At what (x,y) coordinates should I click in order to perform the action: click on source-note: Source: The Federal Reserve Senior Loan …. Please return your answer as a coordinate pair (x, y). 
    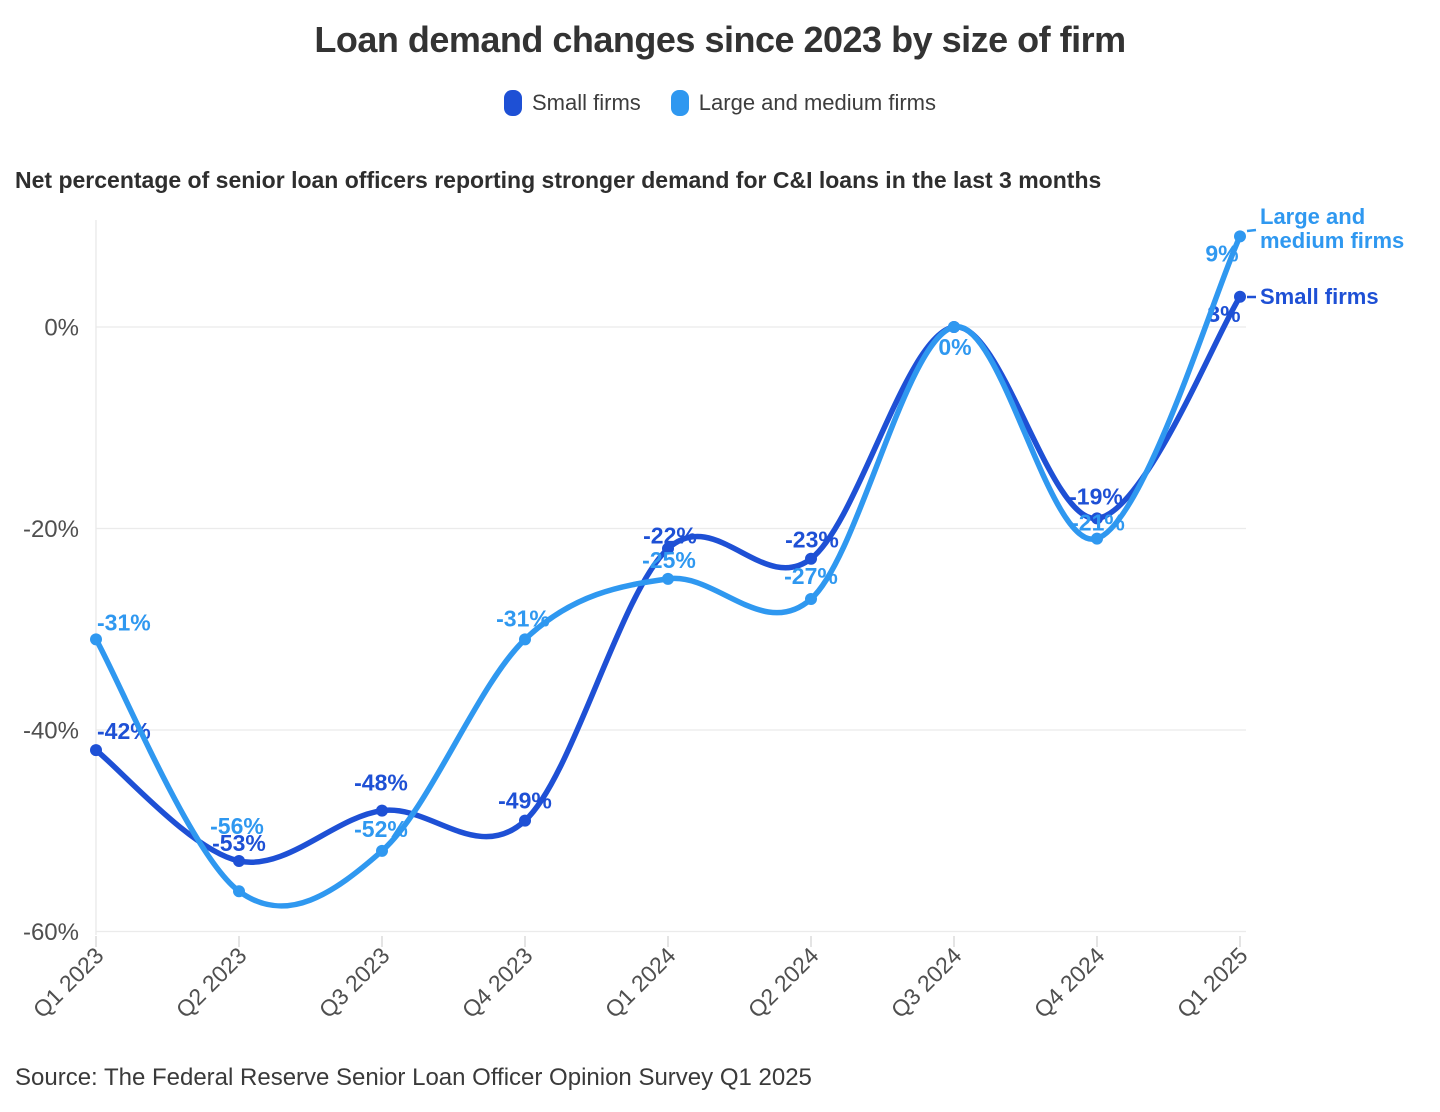
    Looking at the image, I should click on (413, 1077).